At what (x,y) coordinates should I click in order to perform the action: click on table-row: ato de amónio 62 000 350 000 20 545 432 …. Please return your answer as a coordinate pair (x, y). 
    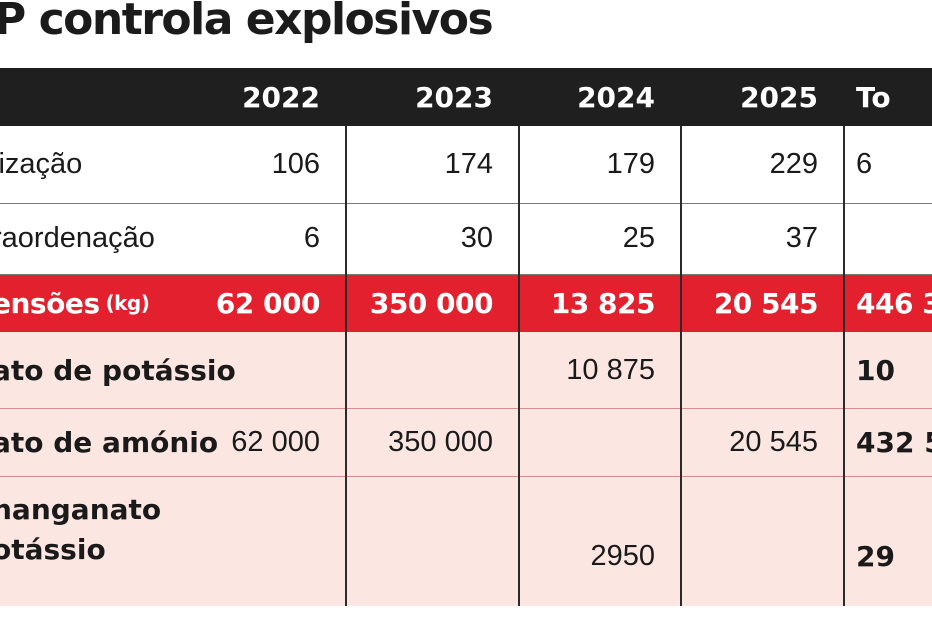
    Looking at the image, I should click on (466, 442).